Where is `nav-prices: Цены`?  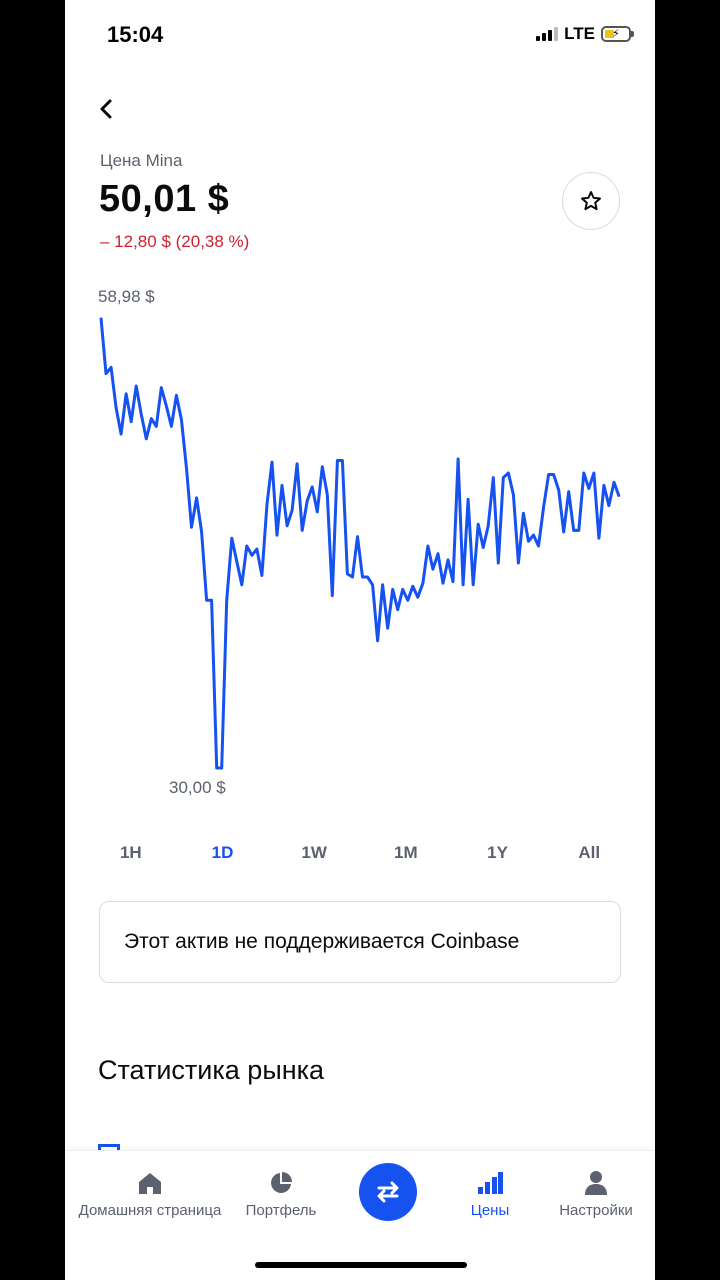
nav-prices: Цены is located at coordinates (490, 1191).